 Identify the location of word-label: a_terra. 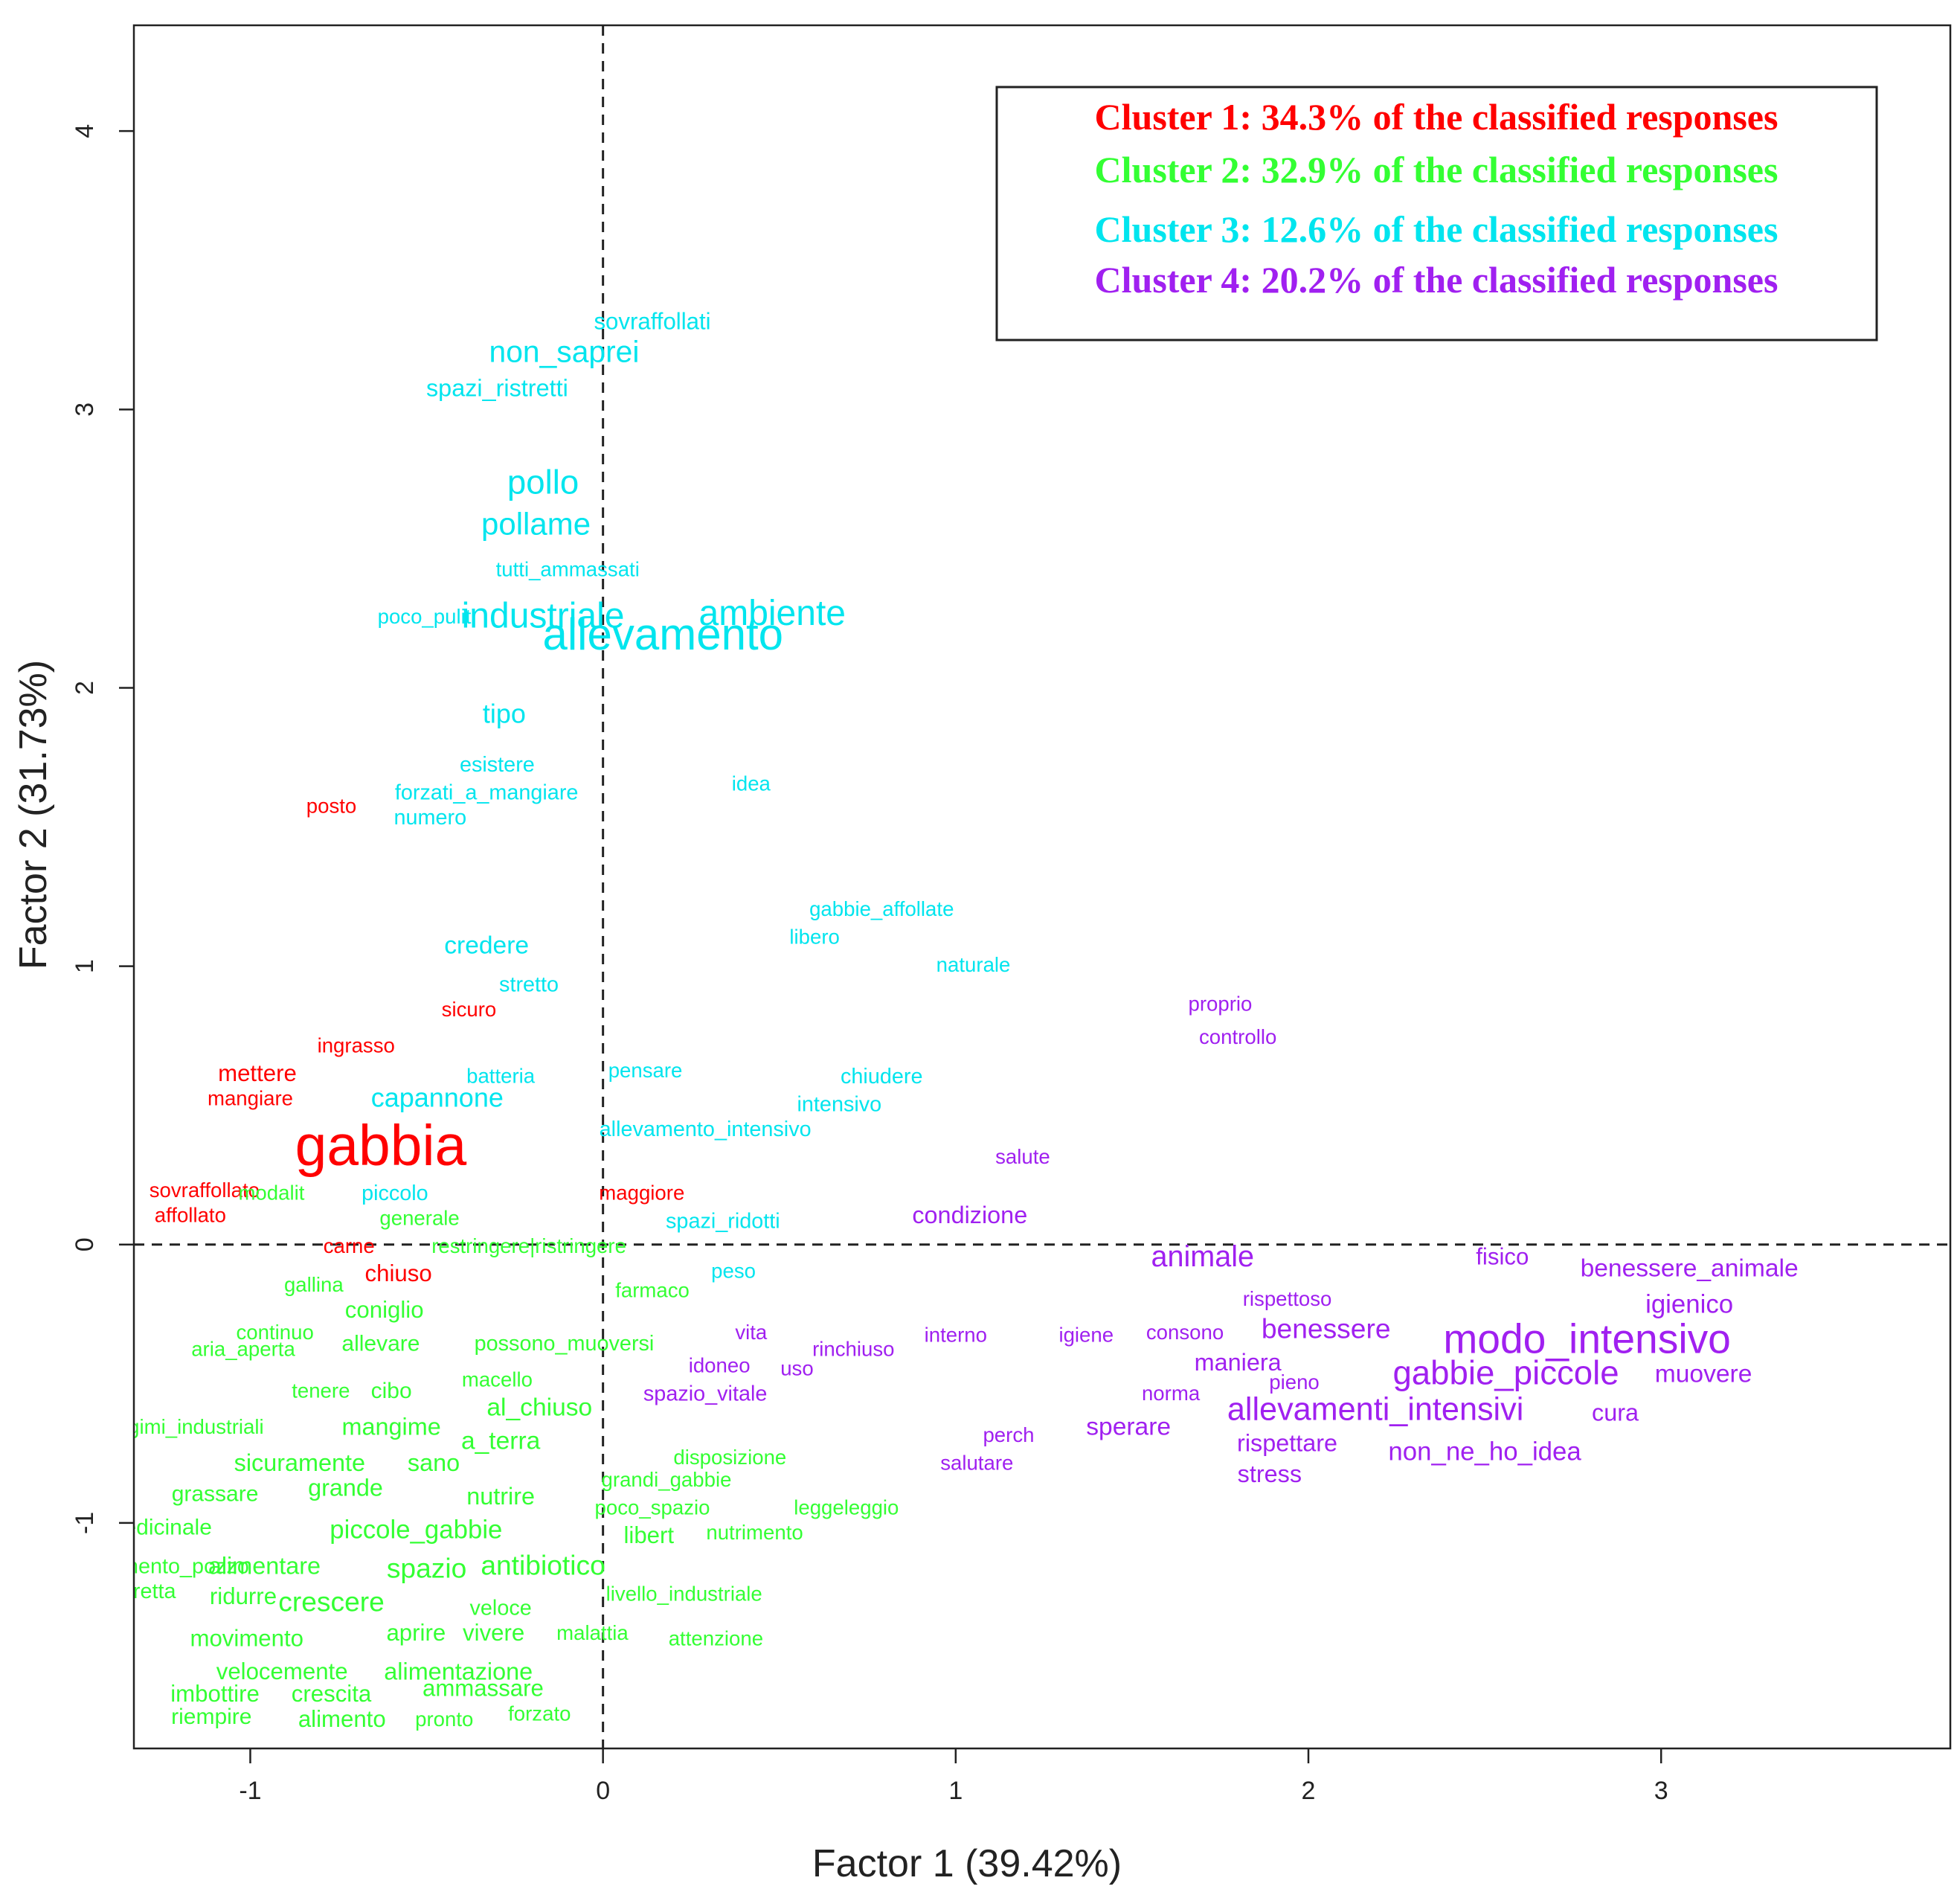
(501, 1441).